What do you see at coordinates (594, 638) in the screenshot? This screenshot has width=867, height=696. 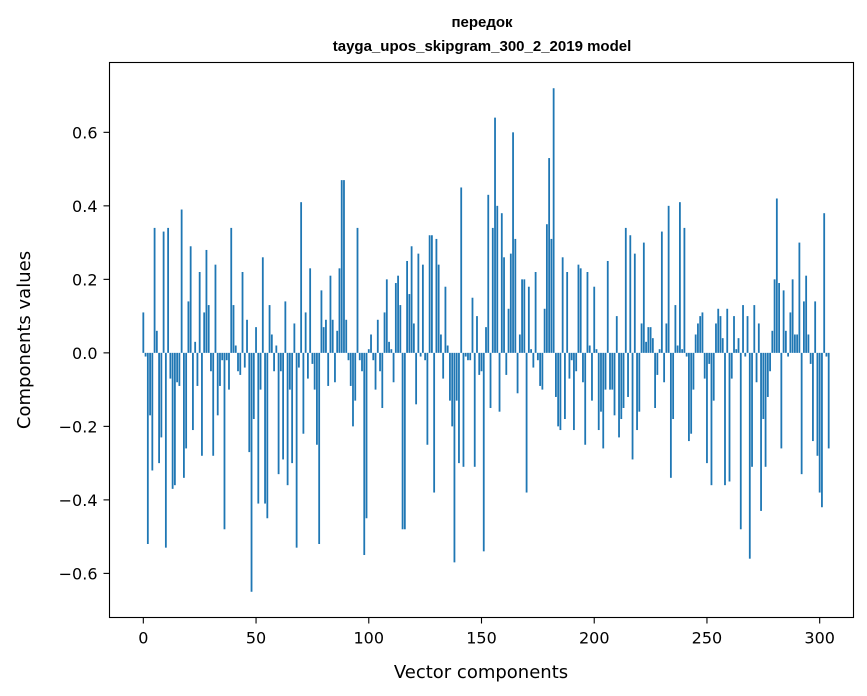 I see `x-tick-label: 200` at bounding box center [594, 638].